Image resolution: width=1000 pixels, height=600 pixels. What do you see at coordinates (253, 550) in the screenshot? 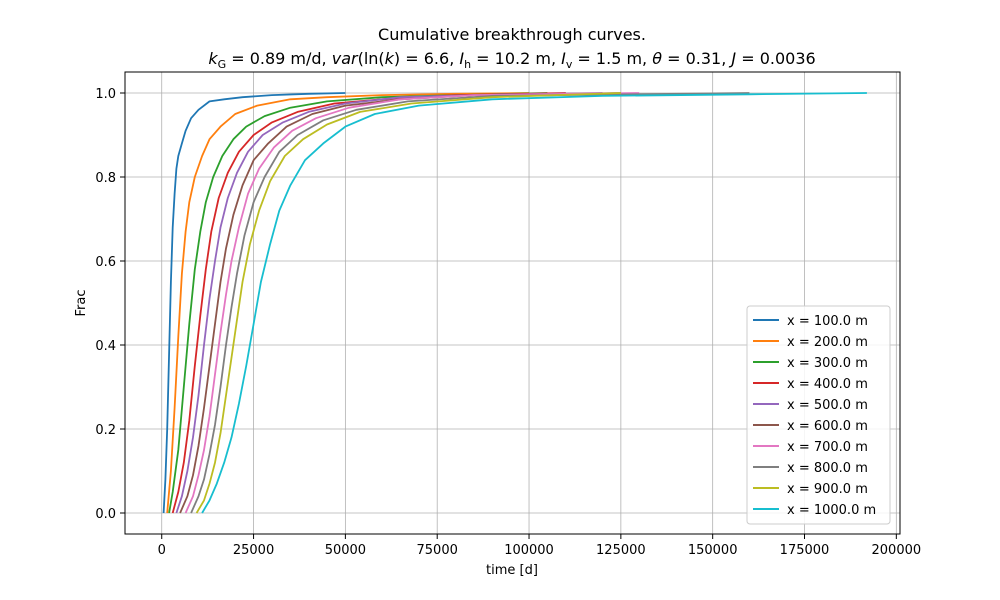
I see `x-tick-label: 25000` at bounding box center [253, 550].